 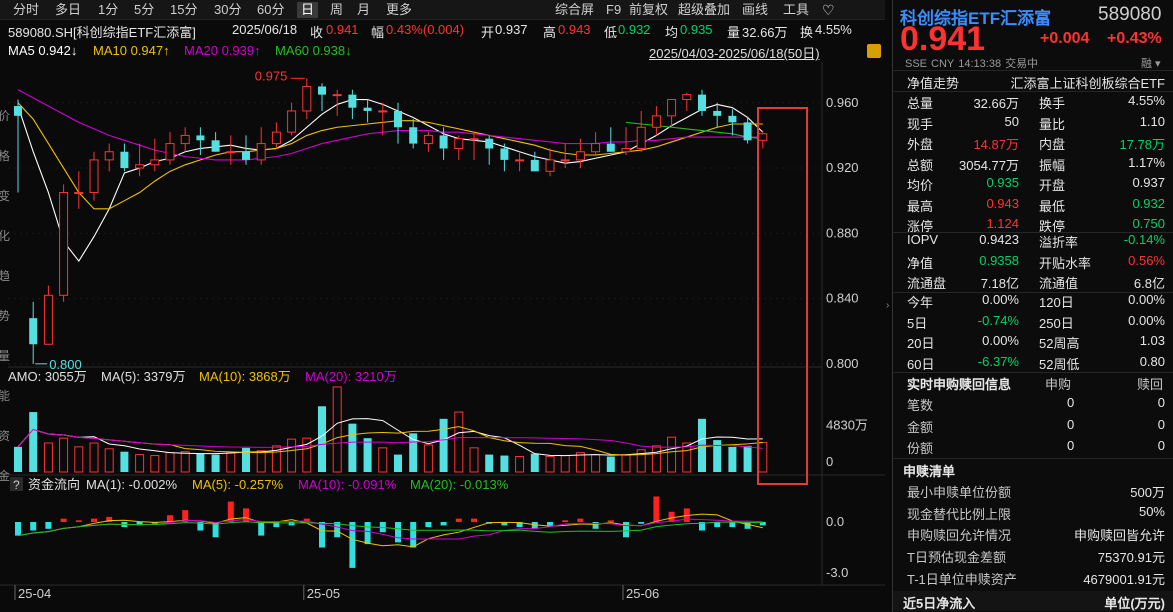 I want to click on side-label: 量, so click(x=5, y=356).